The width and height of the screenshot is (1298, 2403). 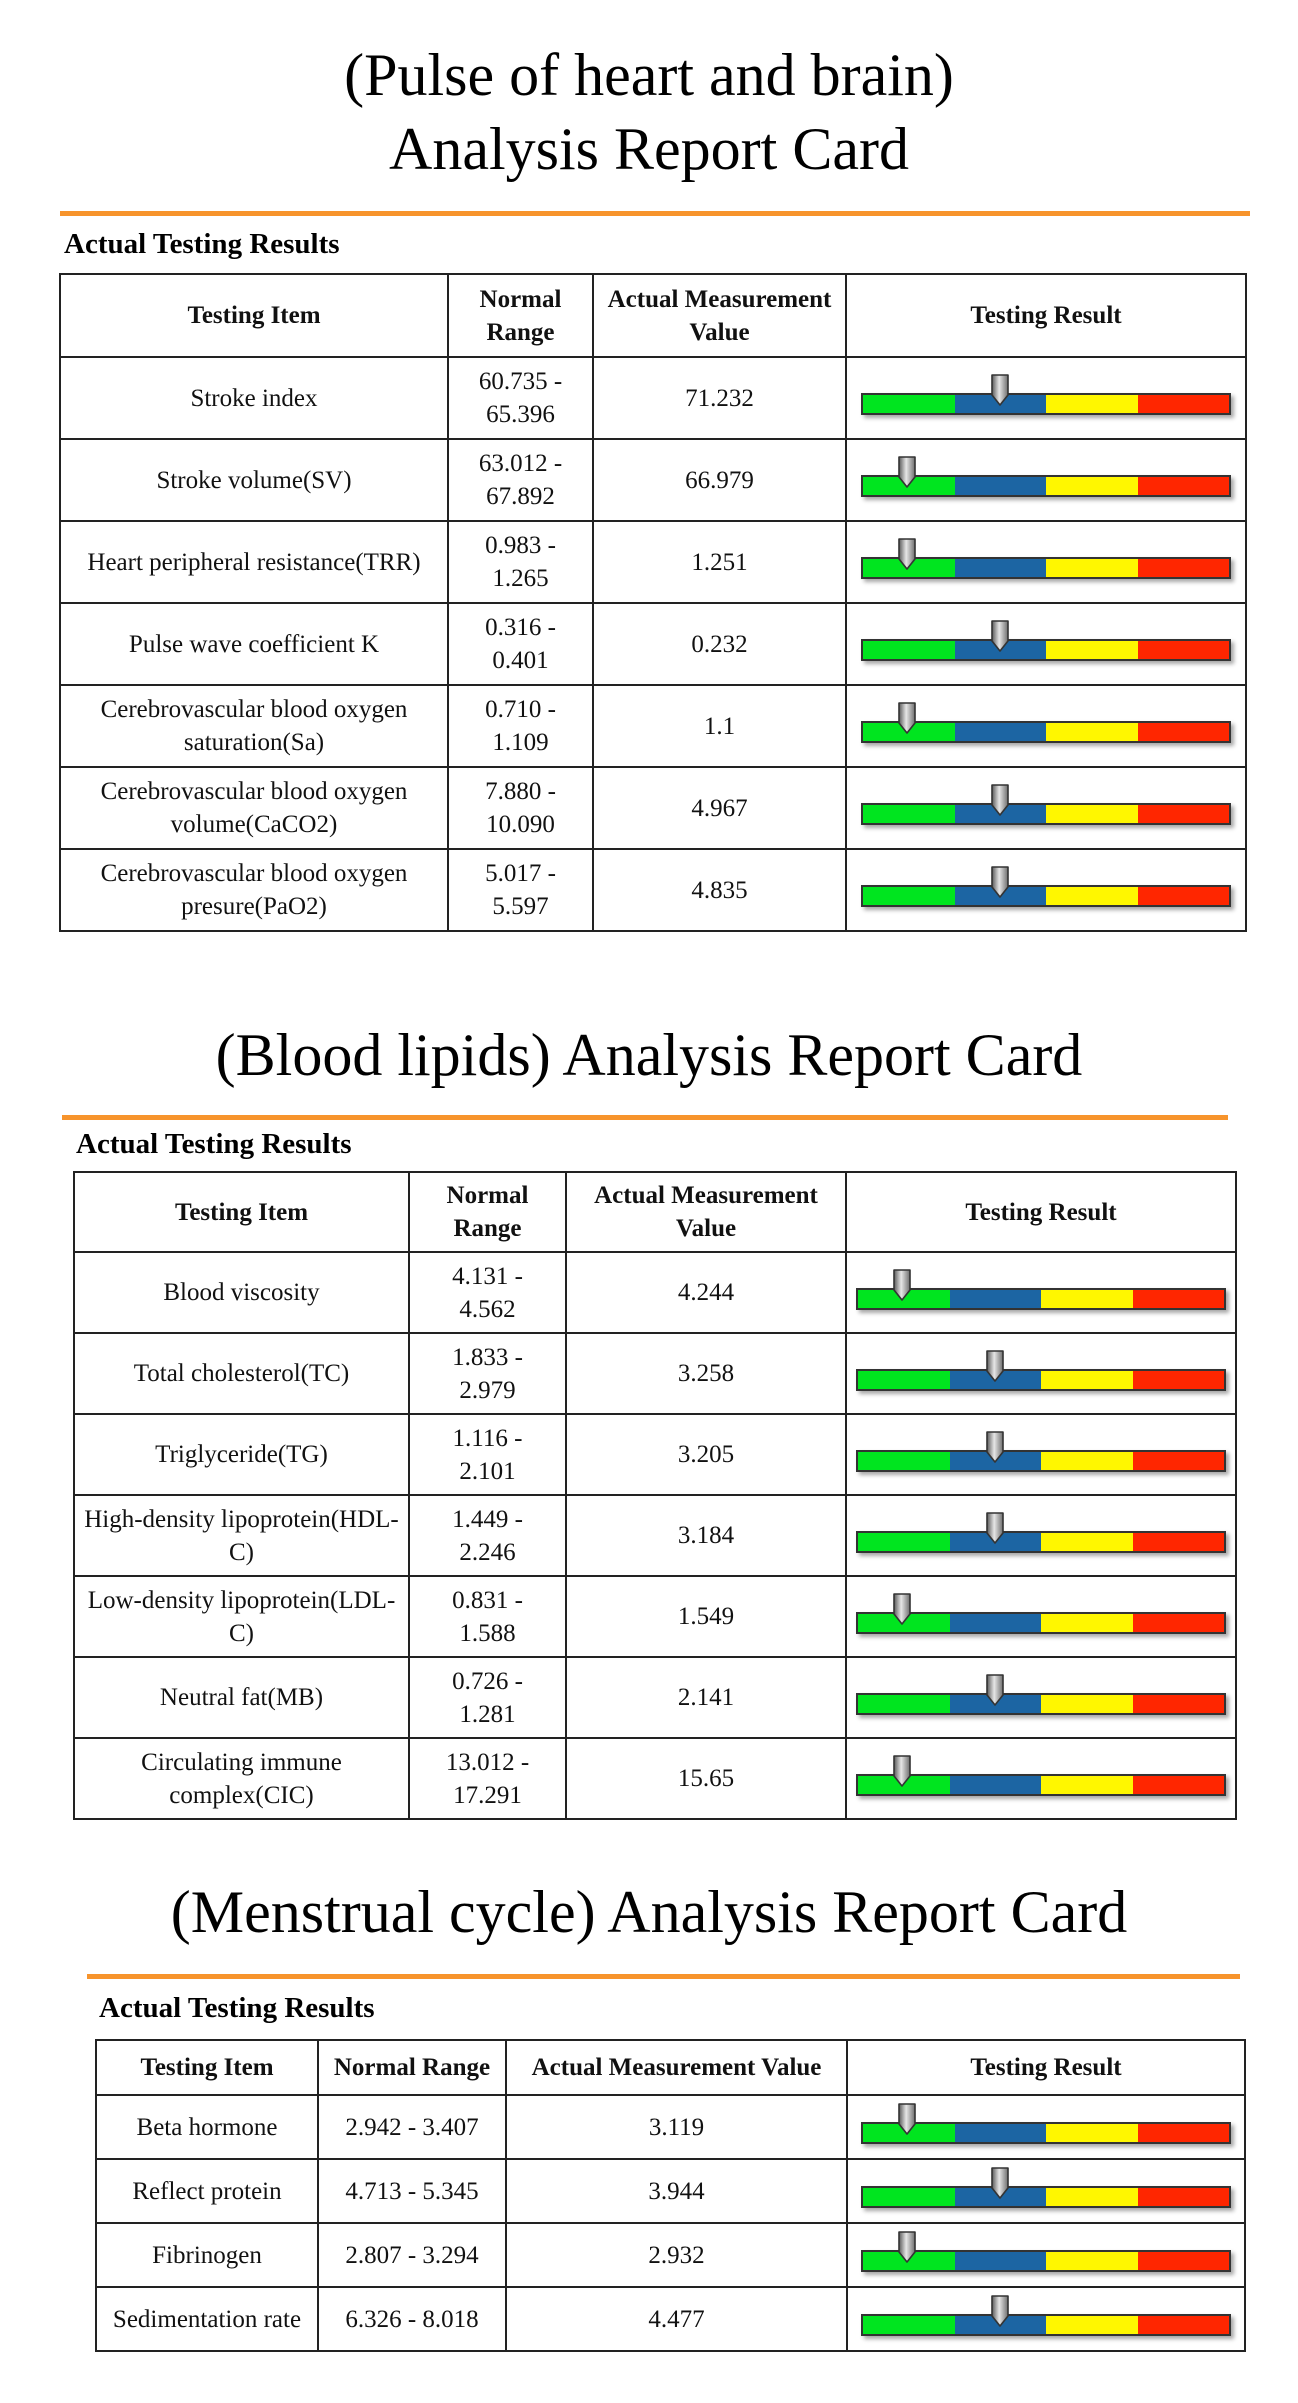 What do you see at coordinates (706, 1778) in the screenshot?
I see `cell-actual-value: 15.65` at bounding box center [706, 1778].